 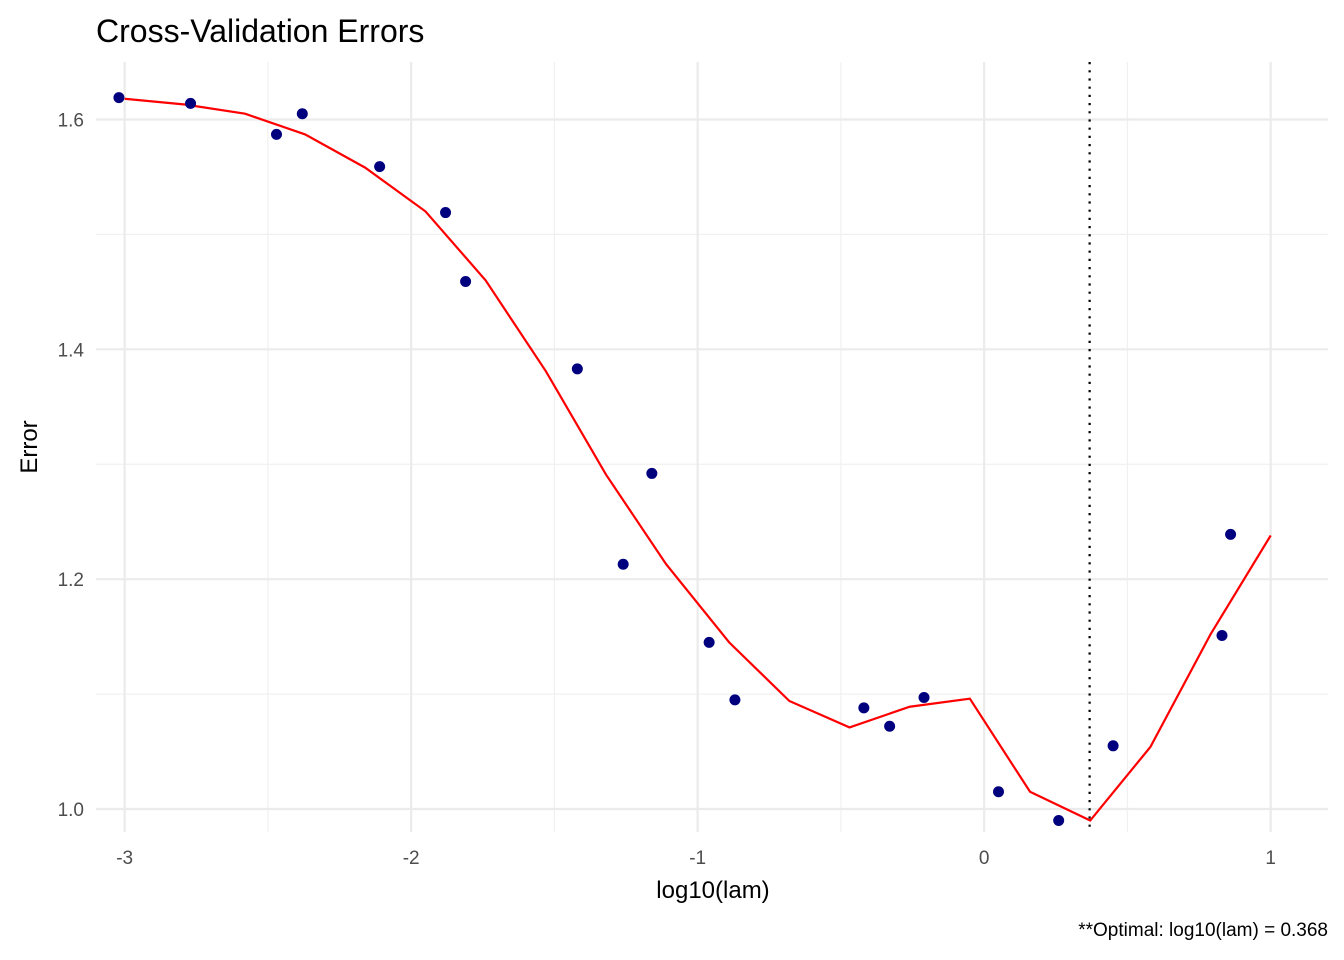 What do you see at coordinates (71, 810) in the screenshot?
I see `y-tick-label: 1.0` at bounding box center [71, 810].